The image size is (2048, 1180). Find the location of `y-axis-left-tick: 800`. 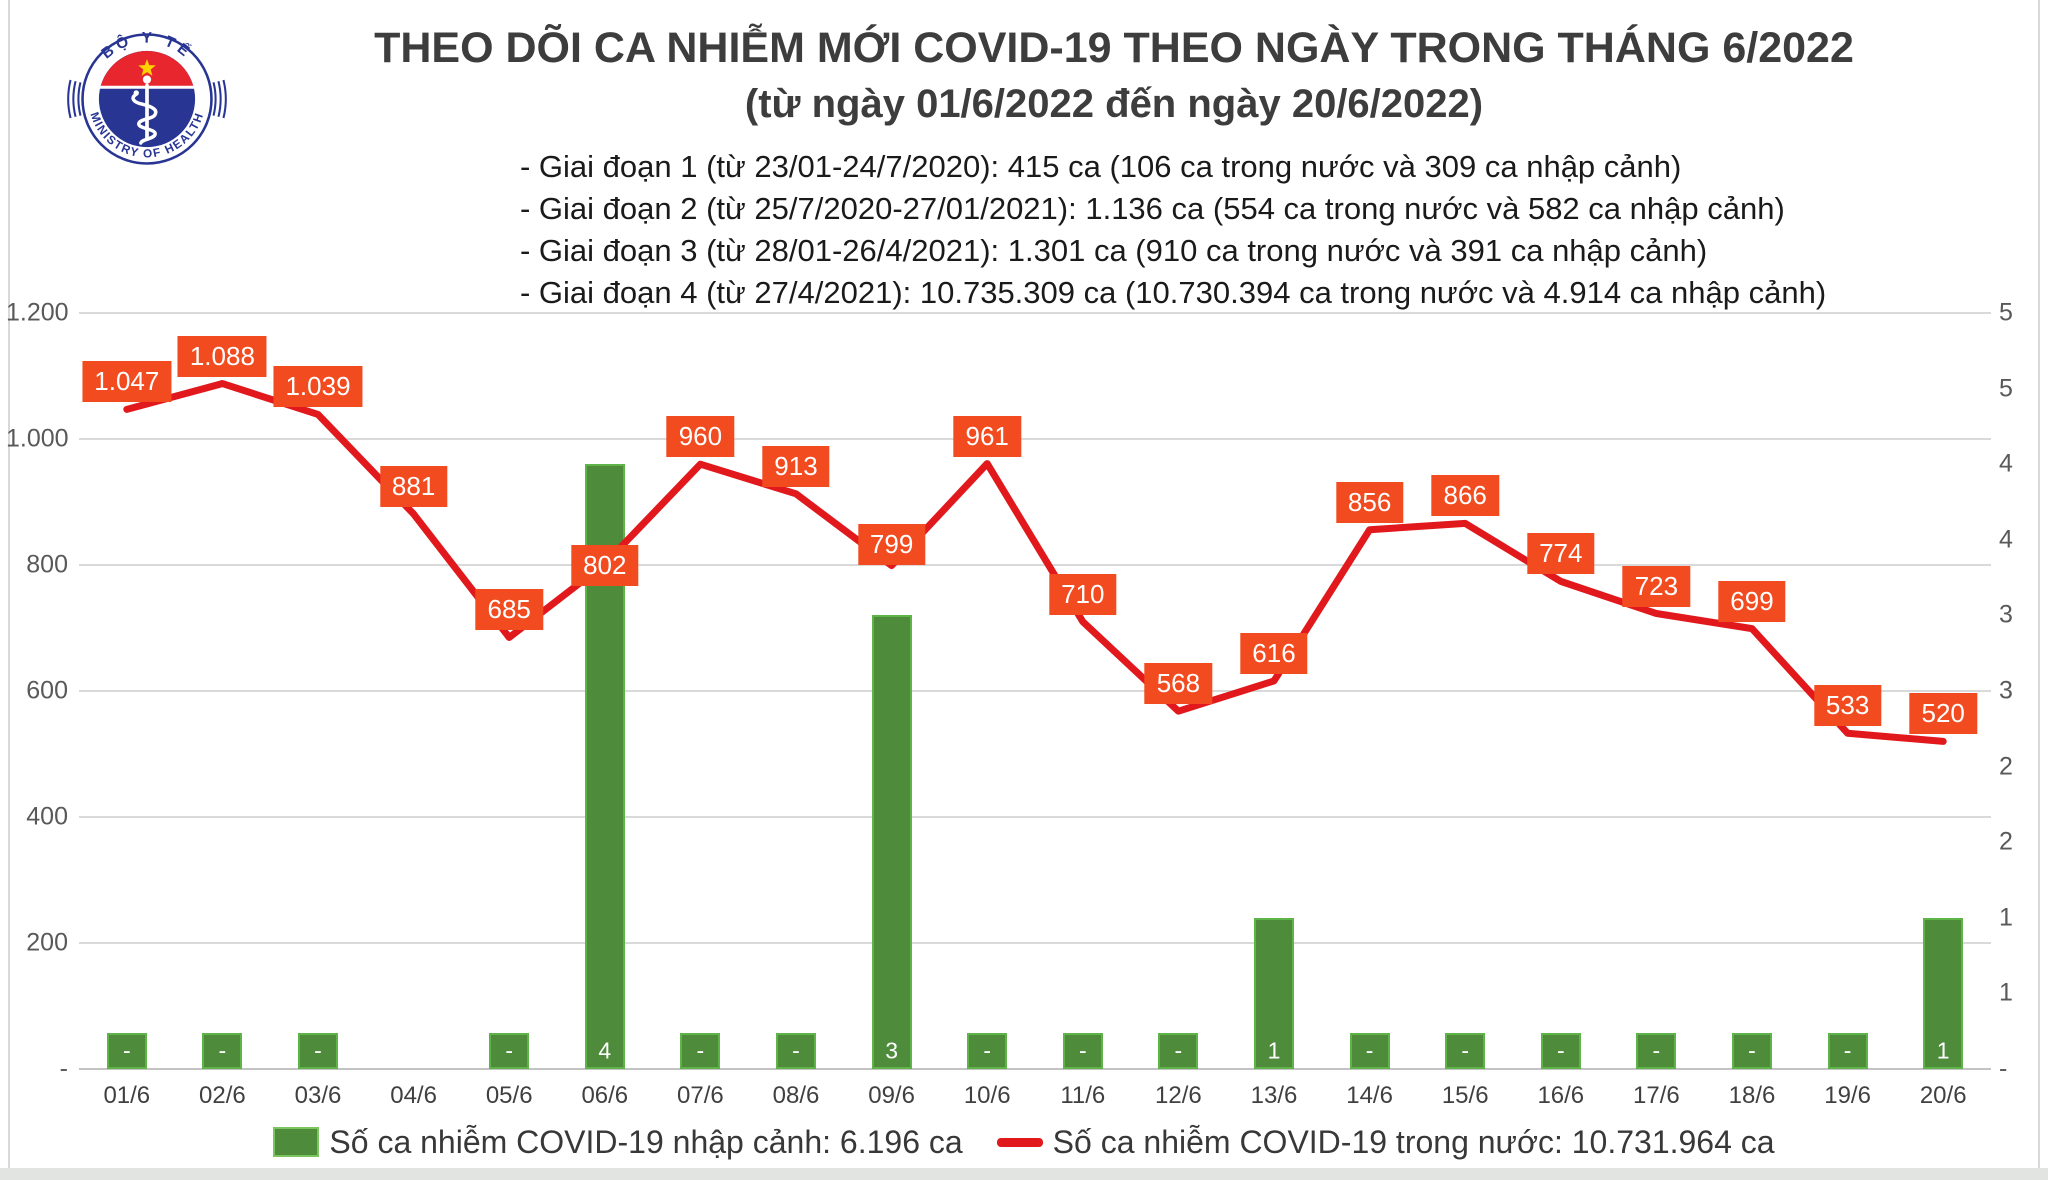

y-axis-left-tick: 800 is located at coordinates (47, 564).